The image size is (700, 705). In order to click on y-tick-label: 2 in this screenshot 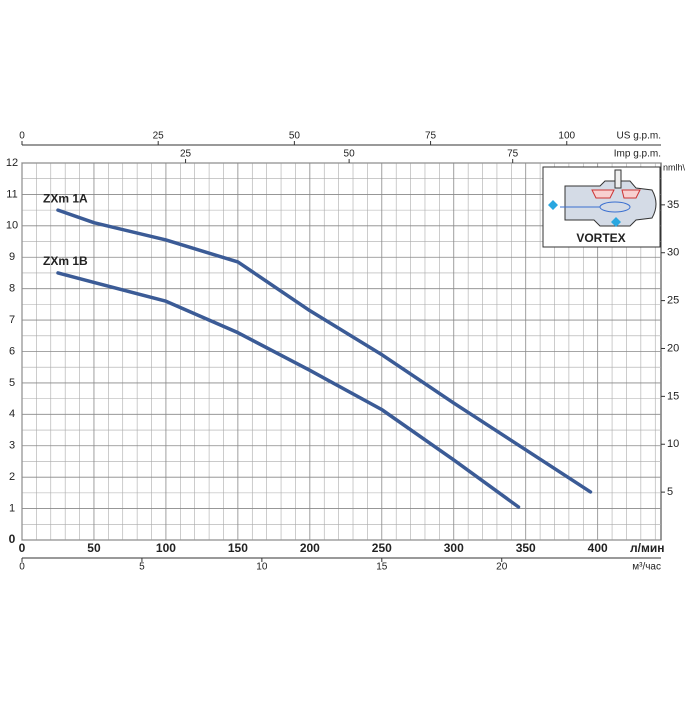, I will do `click(12, 477)`.